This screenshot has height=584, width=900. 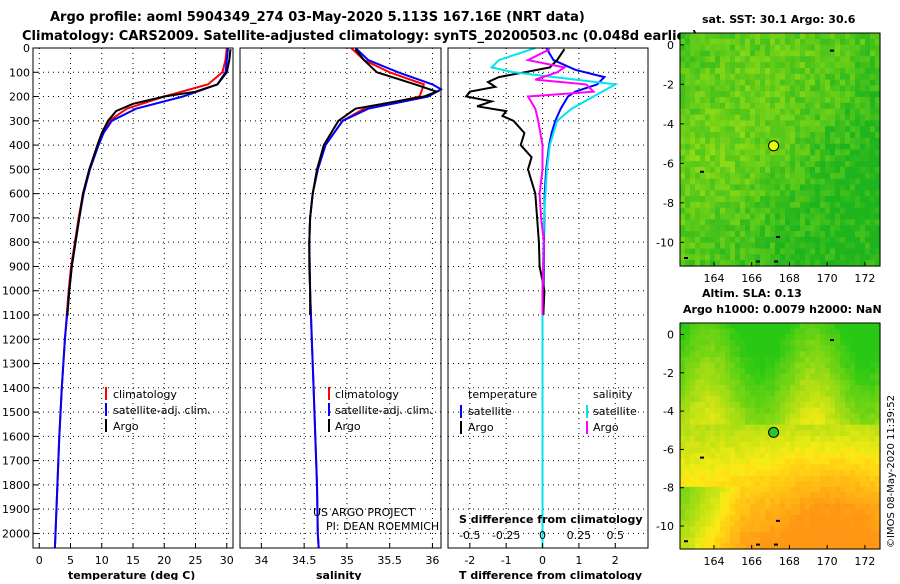 What do you see at coordinates (126, 426) in the screenshot?
I see `legend-argo-label: Argo` at bounding box center [126, 426].